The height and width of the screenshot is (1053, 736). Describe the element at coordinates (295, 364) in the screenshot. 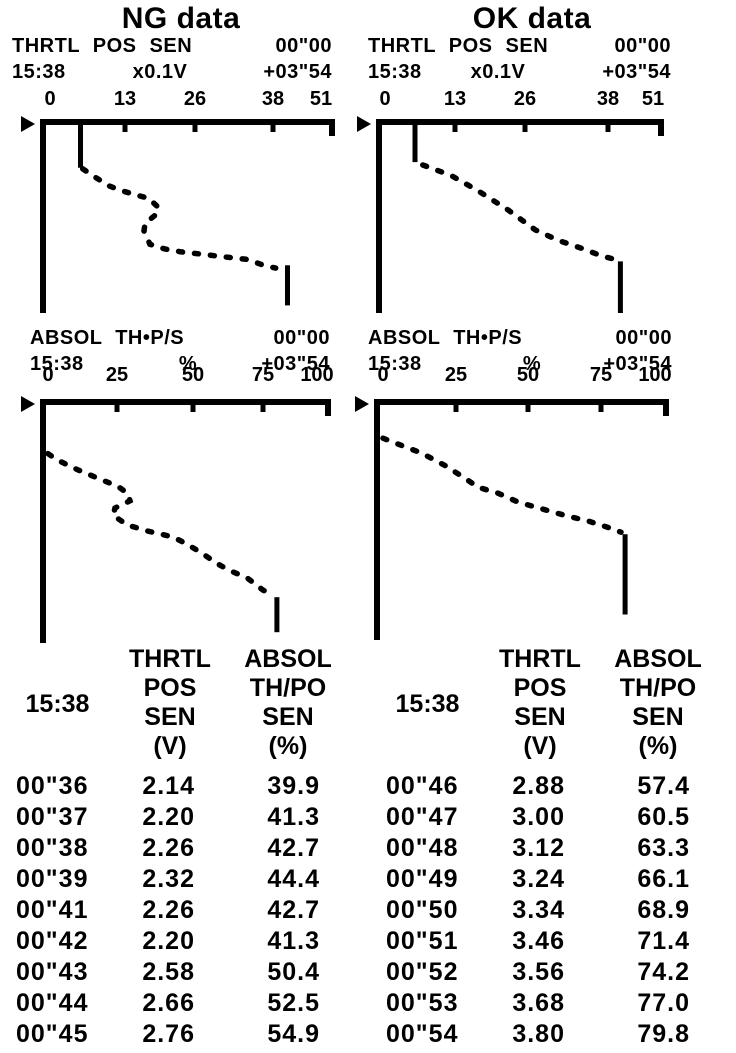

I see `ng-absol-window-end: +03"54` at that location.